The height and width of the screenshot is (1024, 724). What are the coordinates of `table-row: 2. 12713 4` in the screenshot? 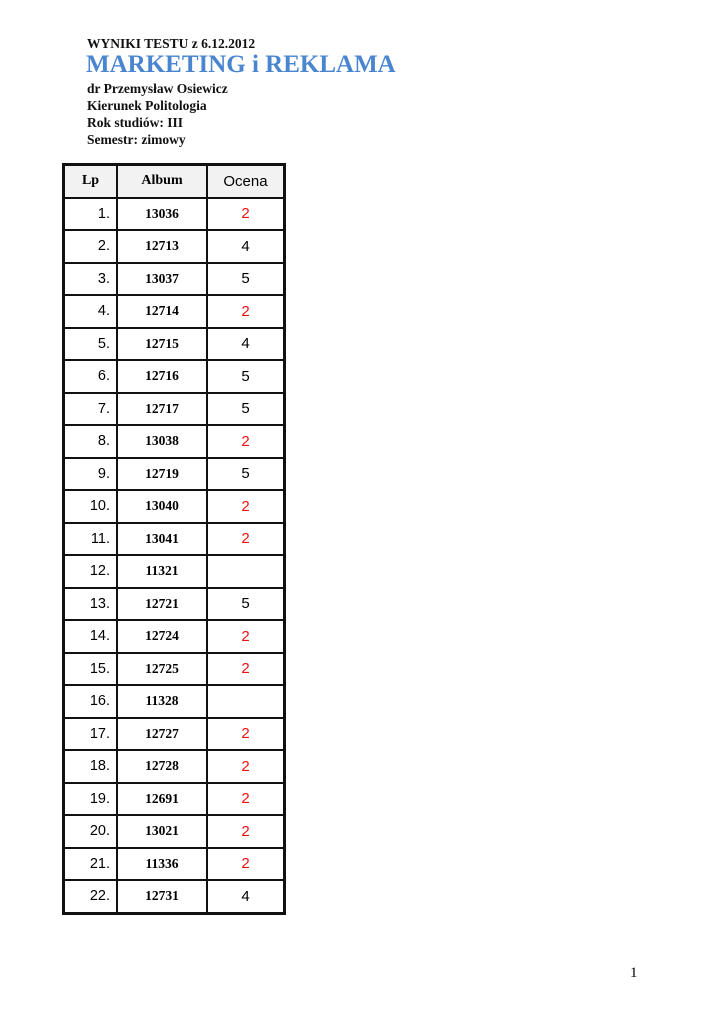 It's located at (174, 246).